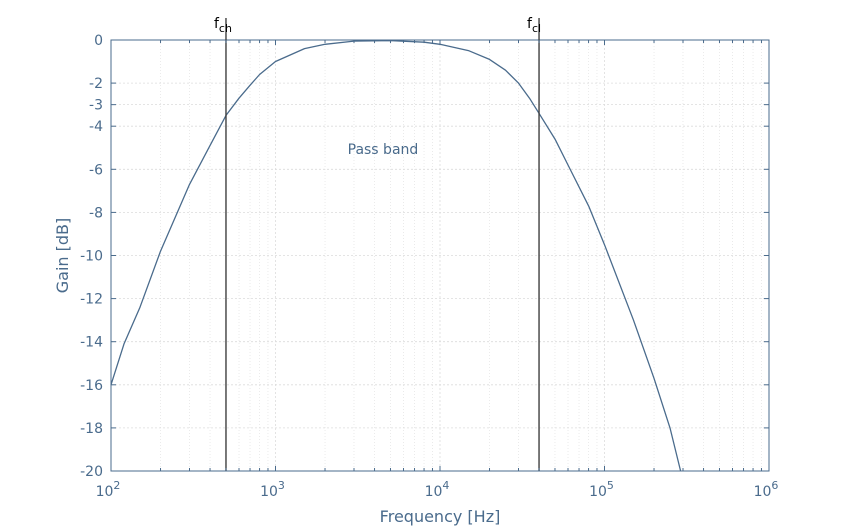 Image resolution: width=850 pixels, height=530 pixels. I want to click on y-tick-label: -2, so click(96, 84).